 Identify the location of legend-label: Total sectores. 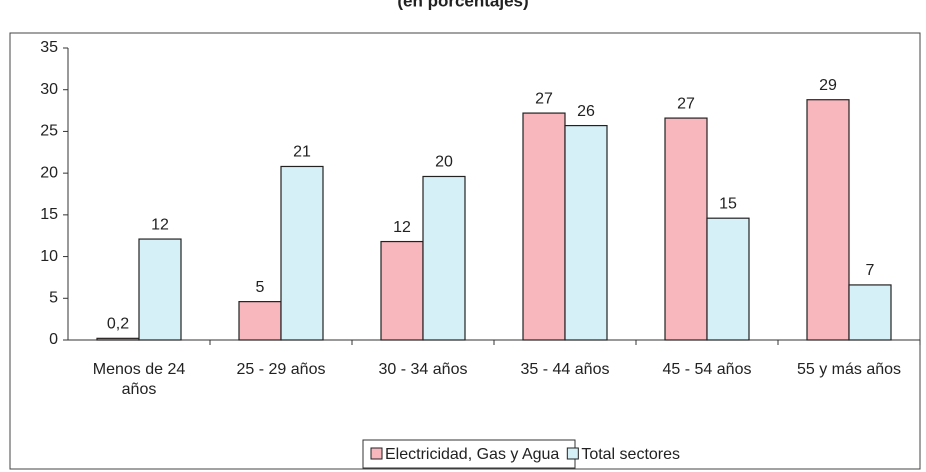
(630, 454).